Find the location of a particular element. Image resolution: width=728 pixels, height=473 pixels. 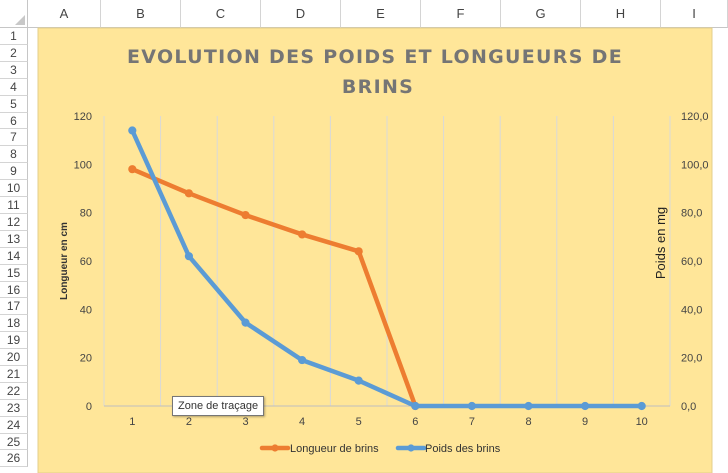

row-header: 24 is located at coordinates (14, 425).